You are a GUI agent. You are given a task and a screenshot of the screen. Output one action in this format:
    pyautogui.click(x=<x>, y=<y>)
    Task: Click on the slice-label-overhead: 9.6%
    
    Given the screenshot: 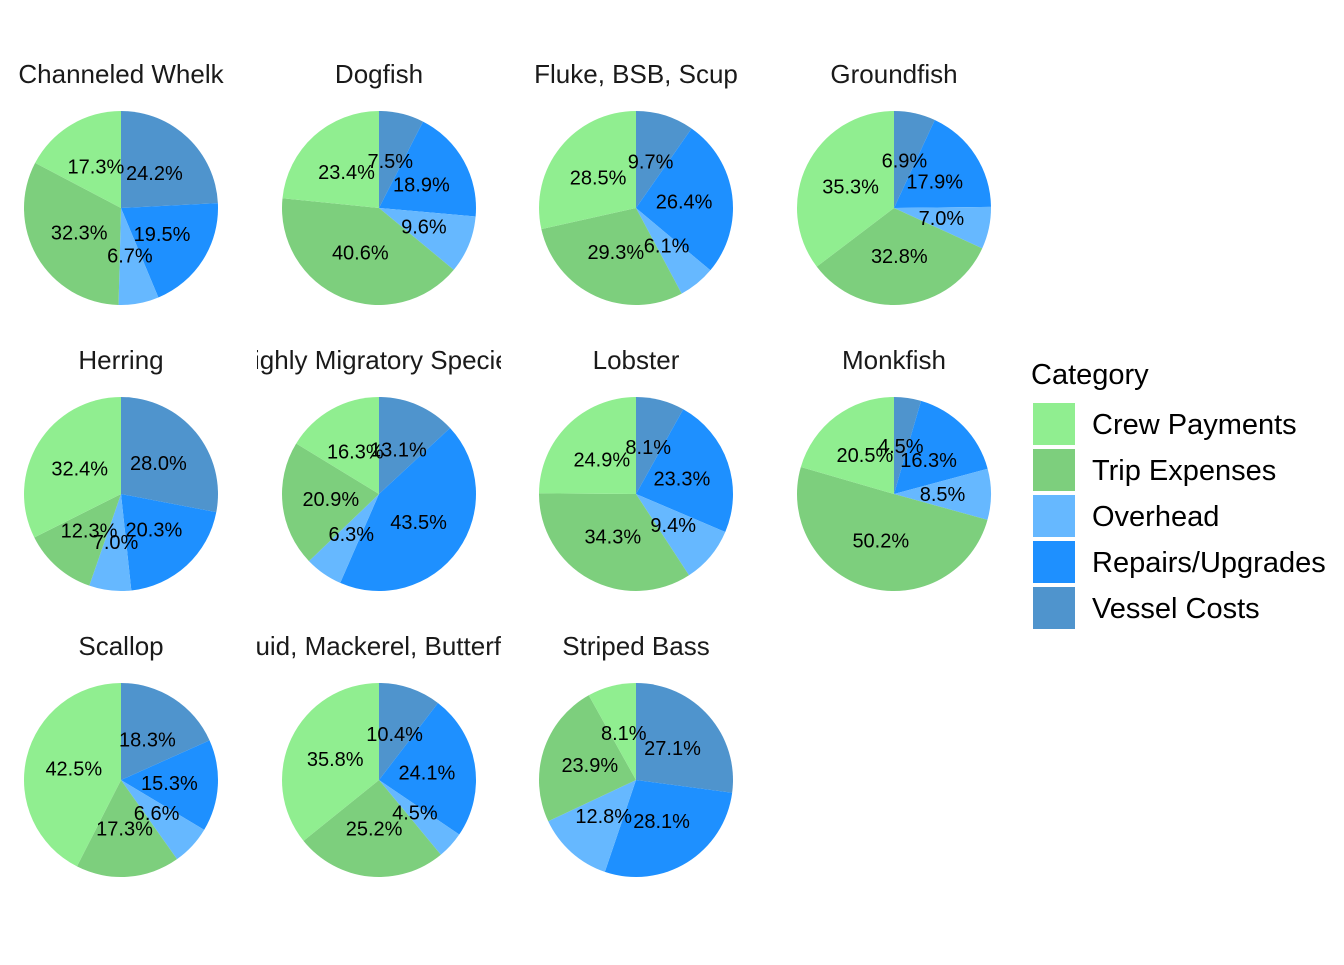 What is the action you would take?
    pyautogui.click(x=424, y=227)
    